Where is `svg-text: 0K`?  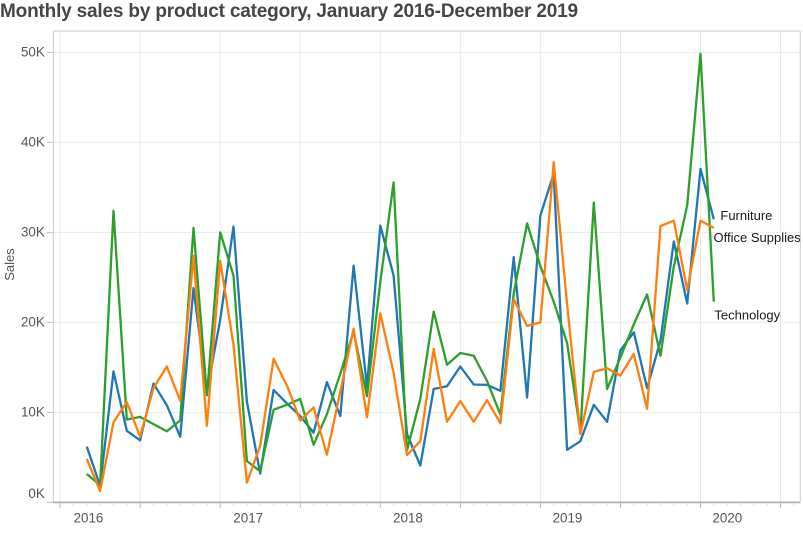 svg-text: 0K is located at coordinates (36, 493).